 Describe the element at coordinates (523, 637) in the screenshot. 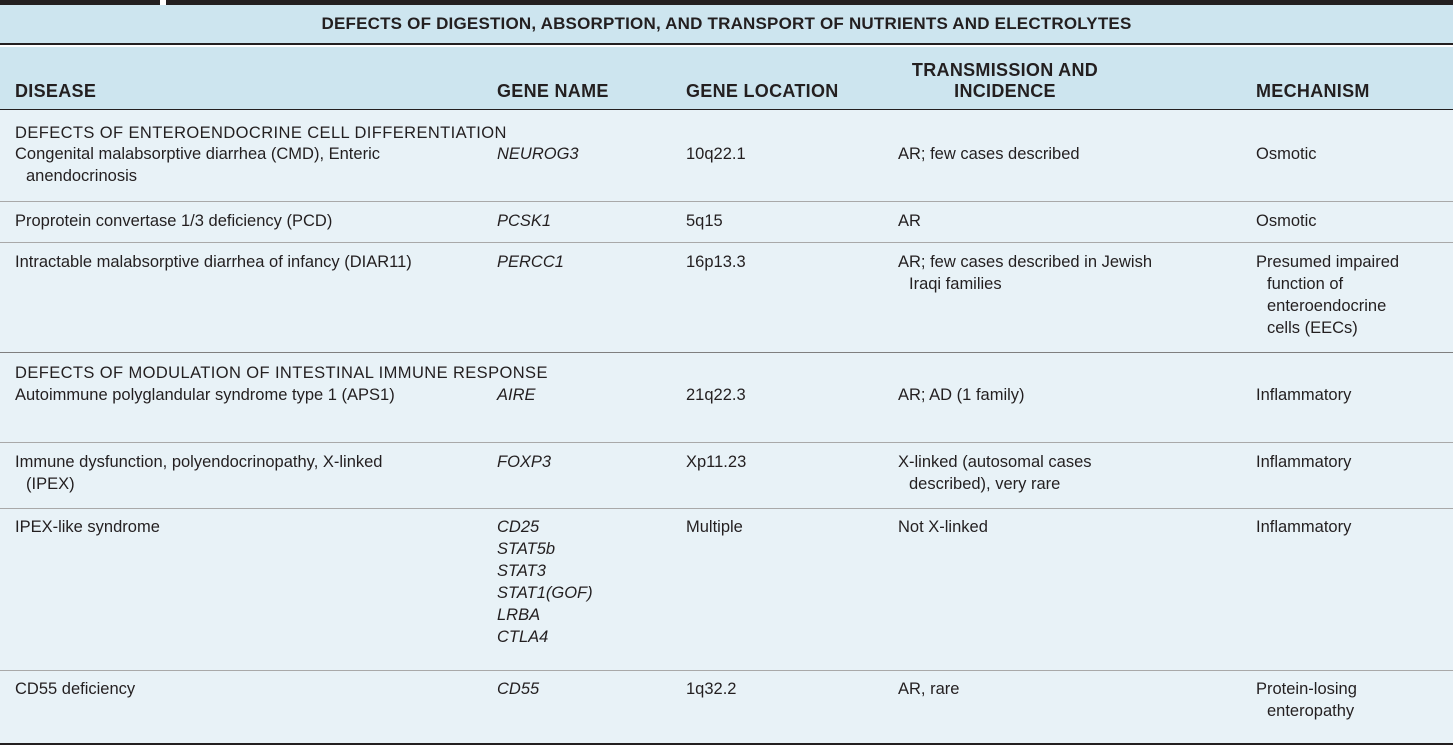

I see `cell-gene-name: CTLA4` at that location.